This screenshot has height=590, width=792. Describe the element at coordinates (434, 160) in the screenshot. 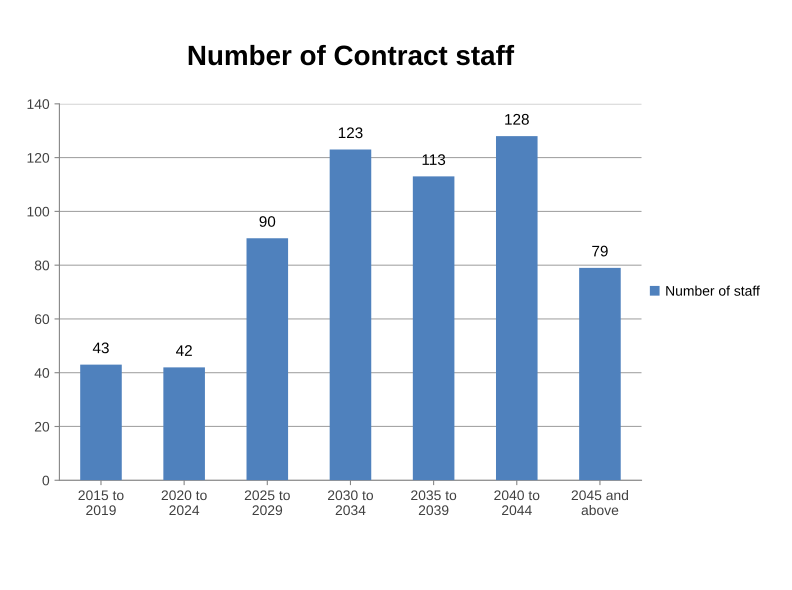

I see `data-label: 113` at that location.